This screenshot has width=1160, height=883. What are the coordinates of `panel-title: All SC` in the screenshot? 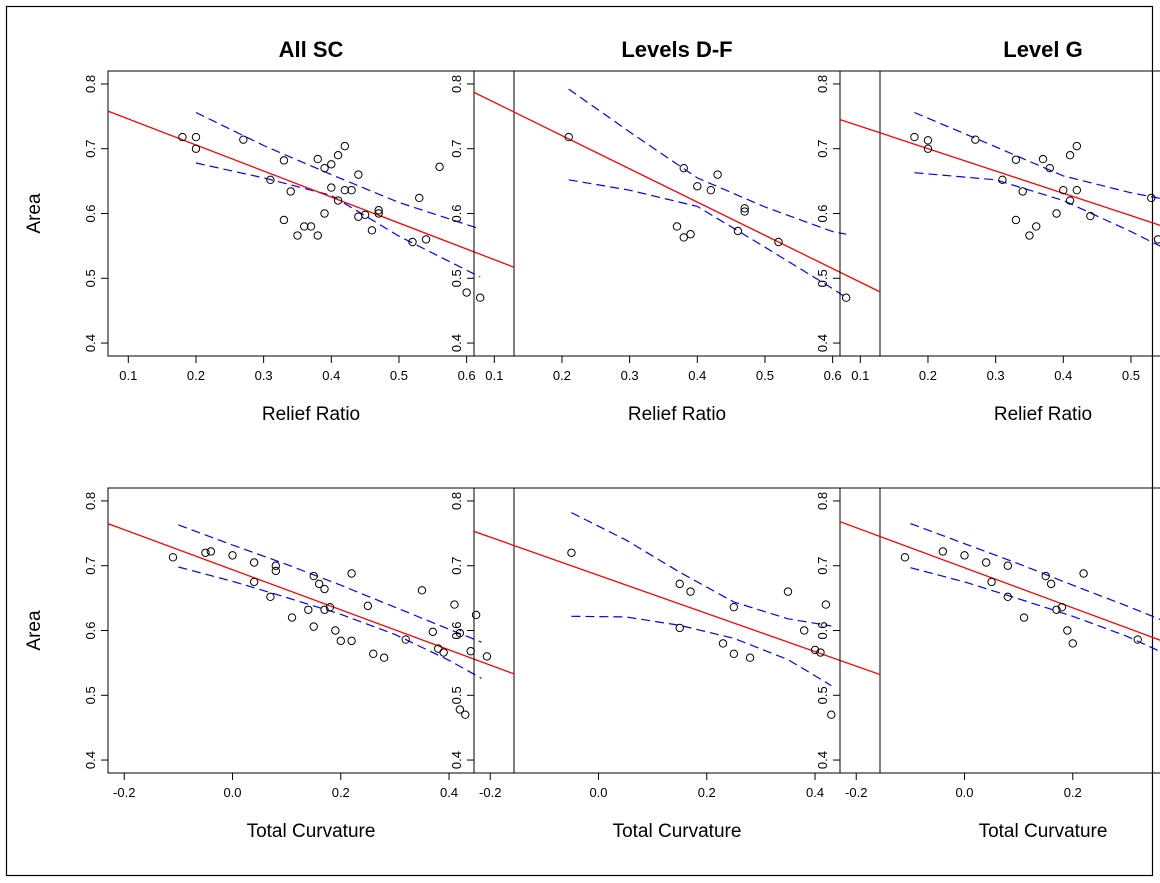 It's located at (311, 49).